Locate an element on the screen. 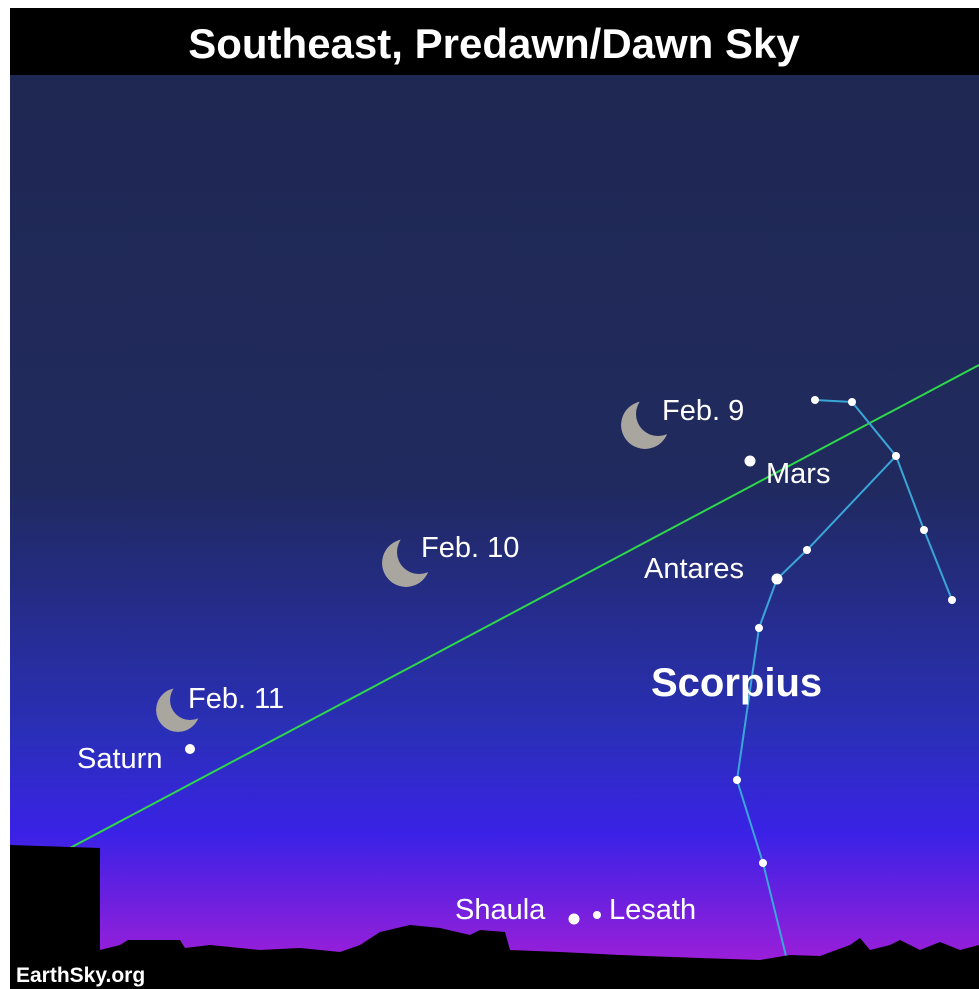  title: Southeast, Predawn/Dawn Sky is located at coordinates (494, 43).